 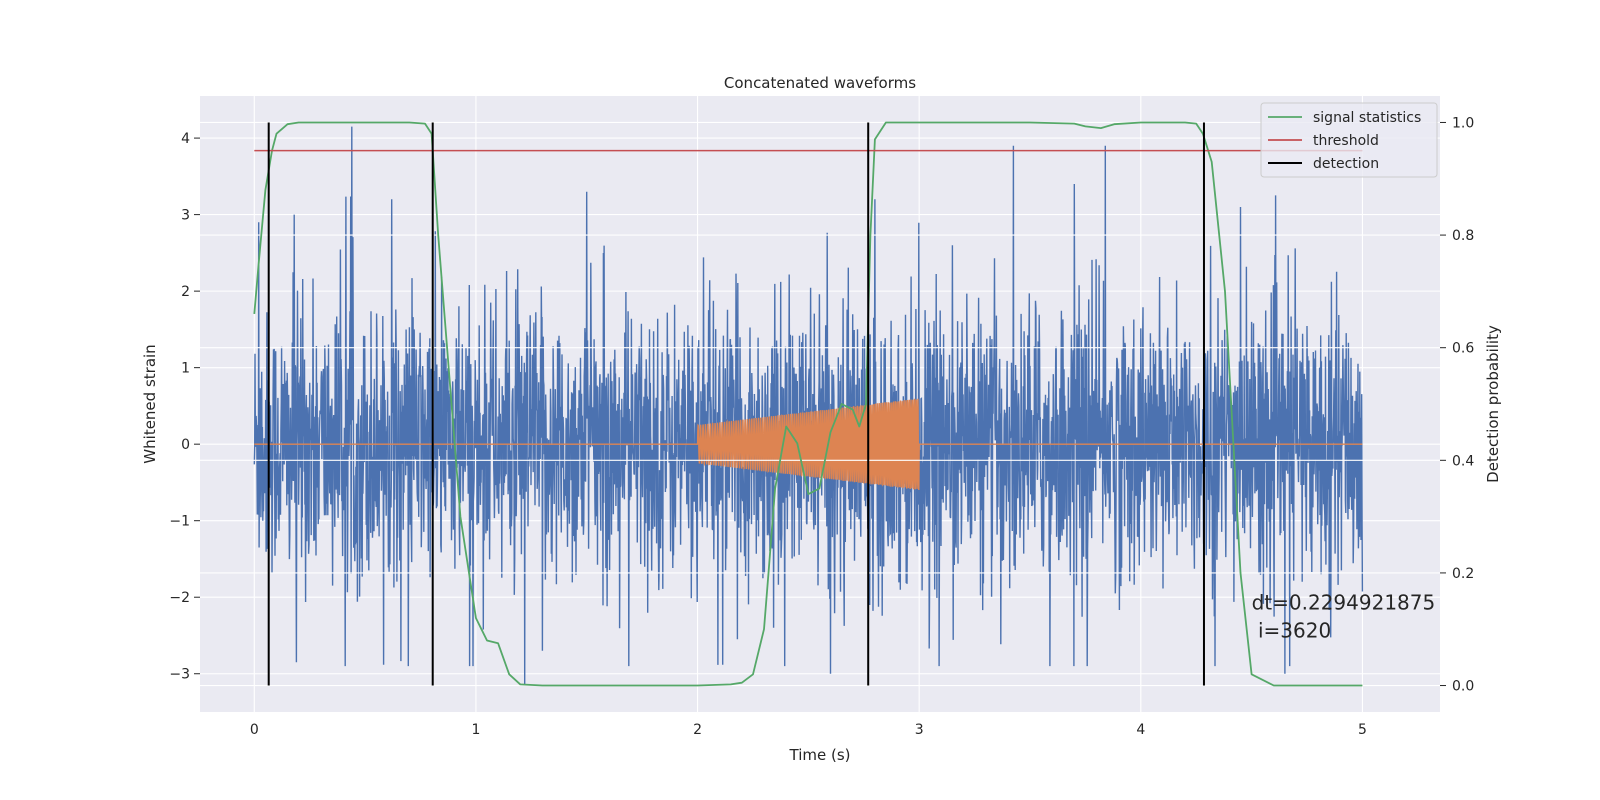 I want to click on y-tick-label: 4, so click(x=185, y=139).